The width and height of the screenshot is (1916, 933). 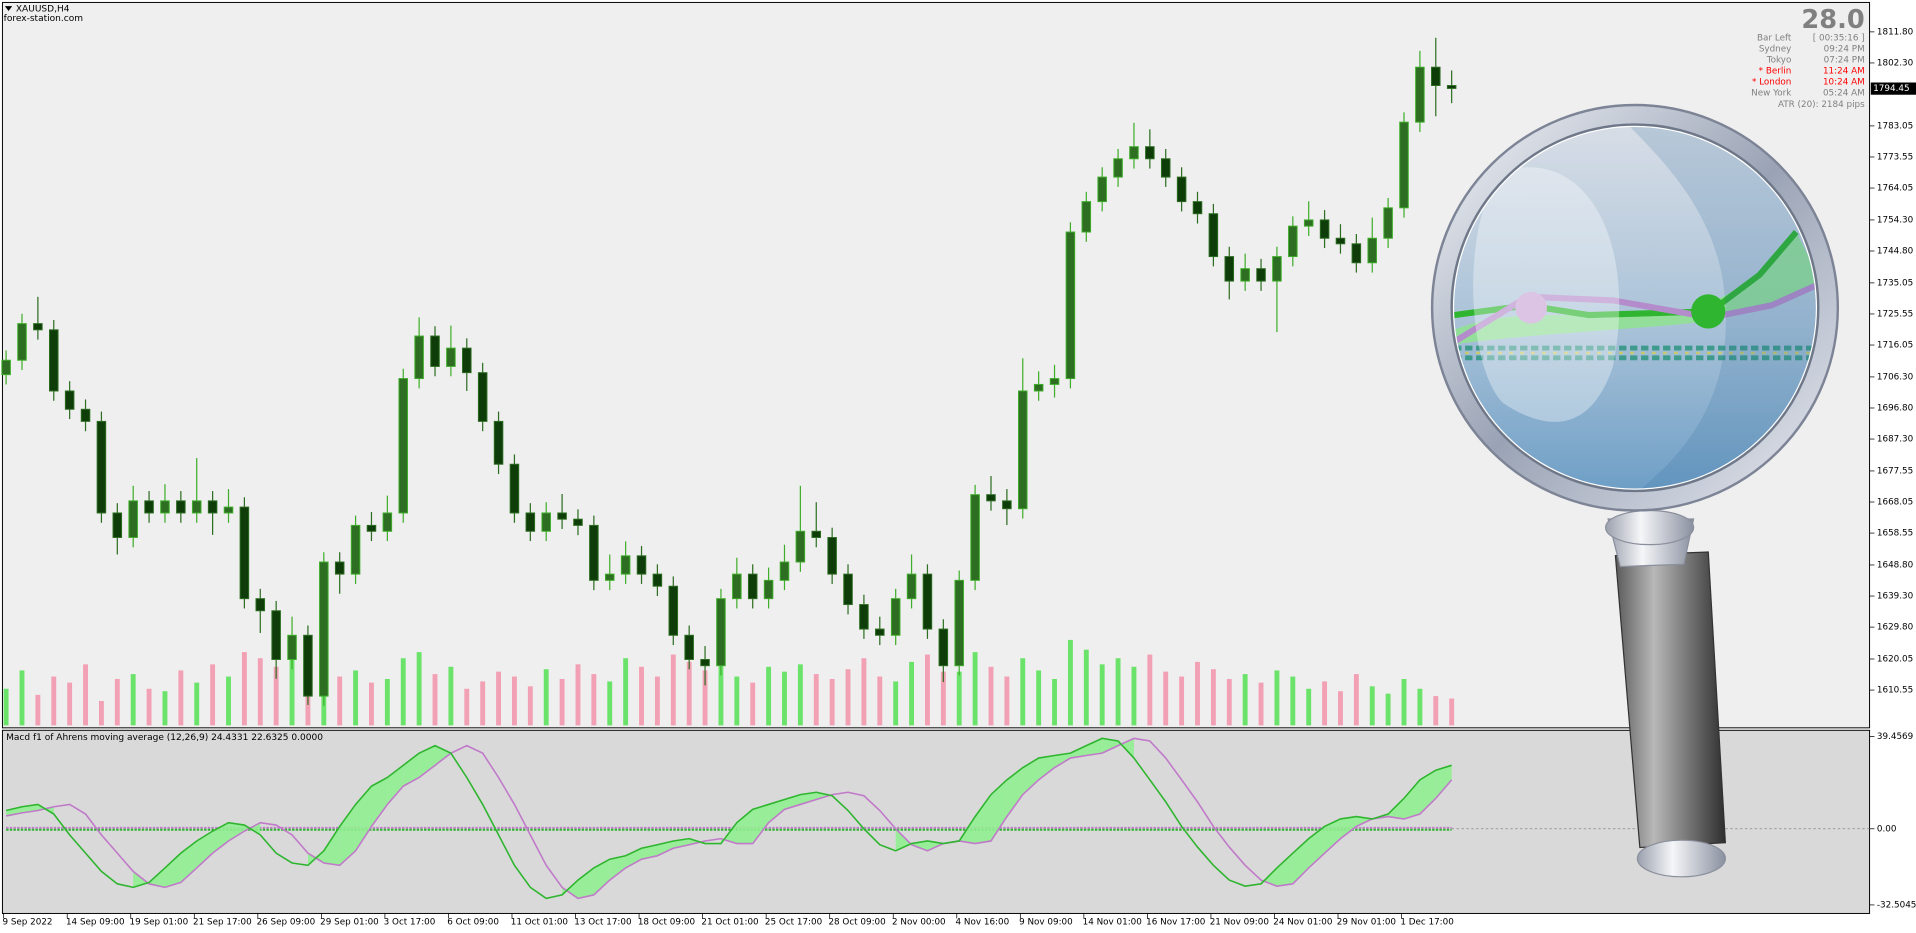 What do you see at coordinates (1779, 60) in the screenshot?
I see `info-label: Tokyo` at bounding box center [1779, 60].